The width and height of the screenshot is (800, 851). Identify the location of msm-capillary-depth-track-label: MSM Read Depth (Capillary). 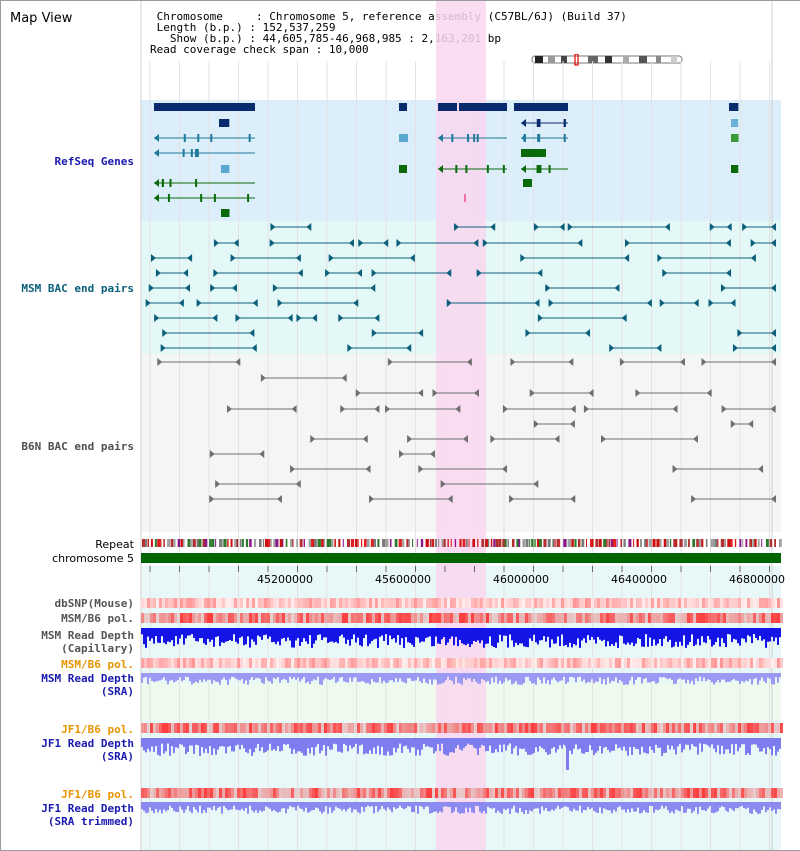
(87, 642).